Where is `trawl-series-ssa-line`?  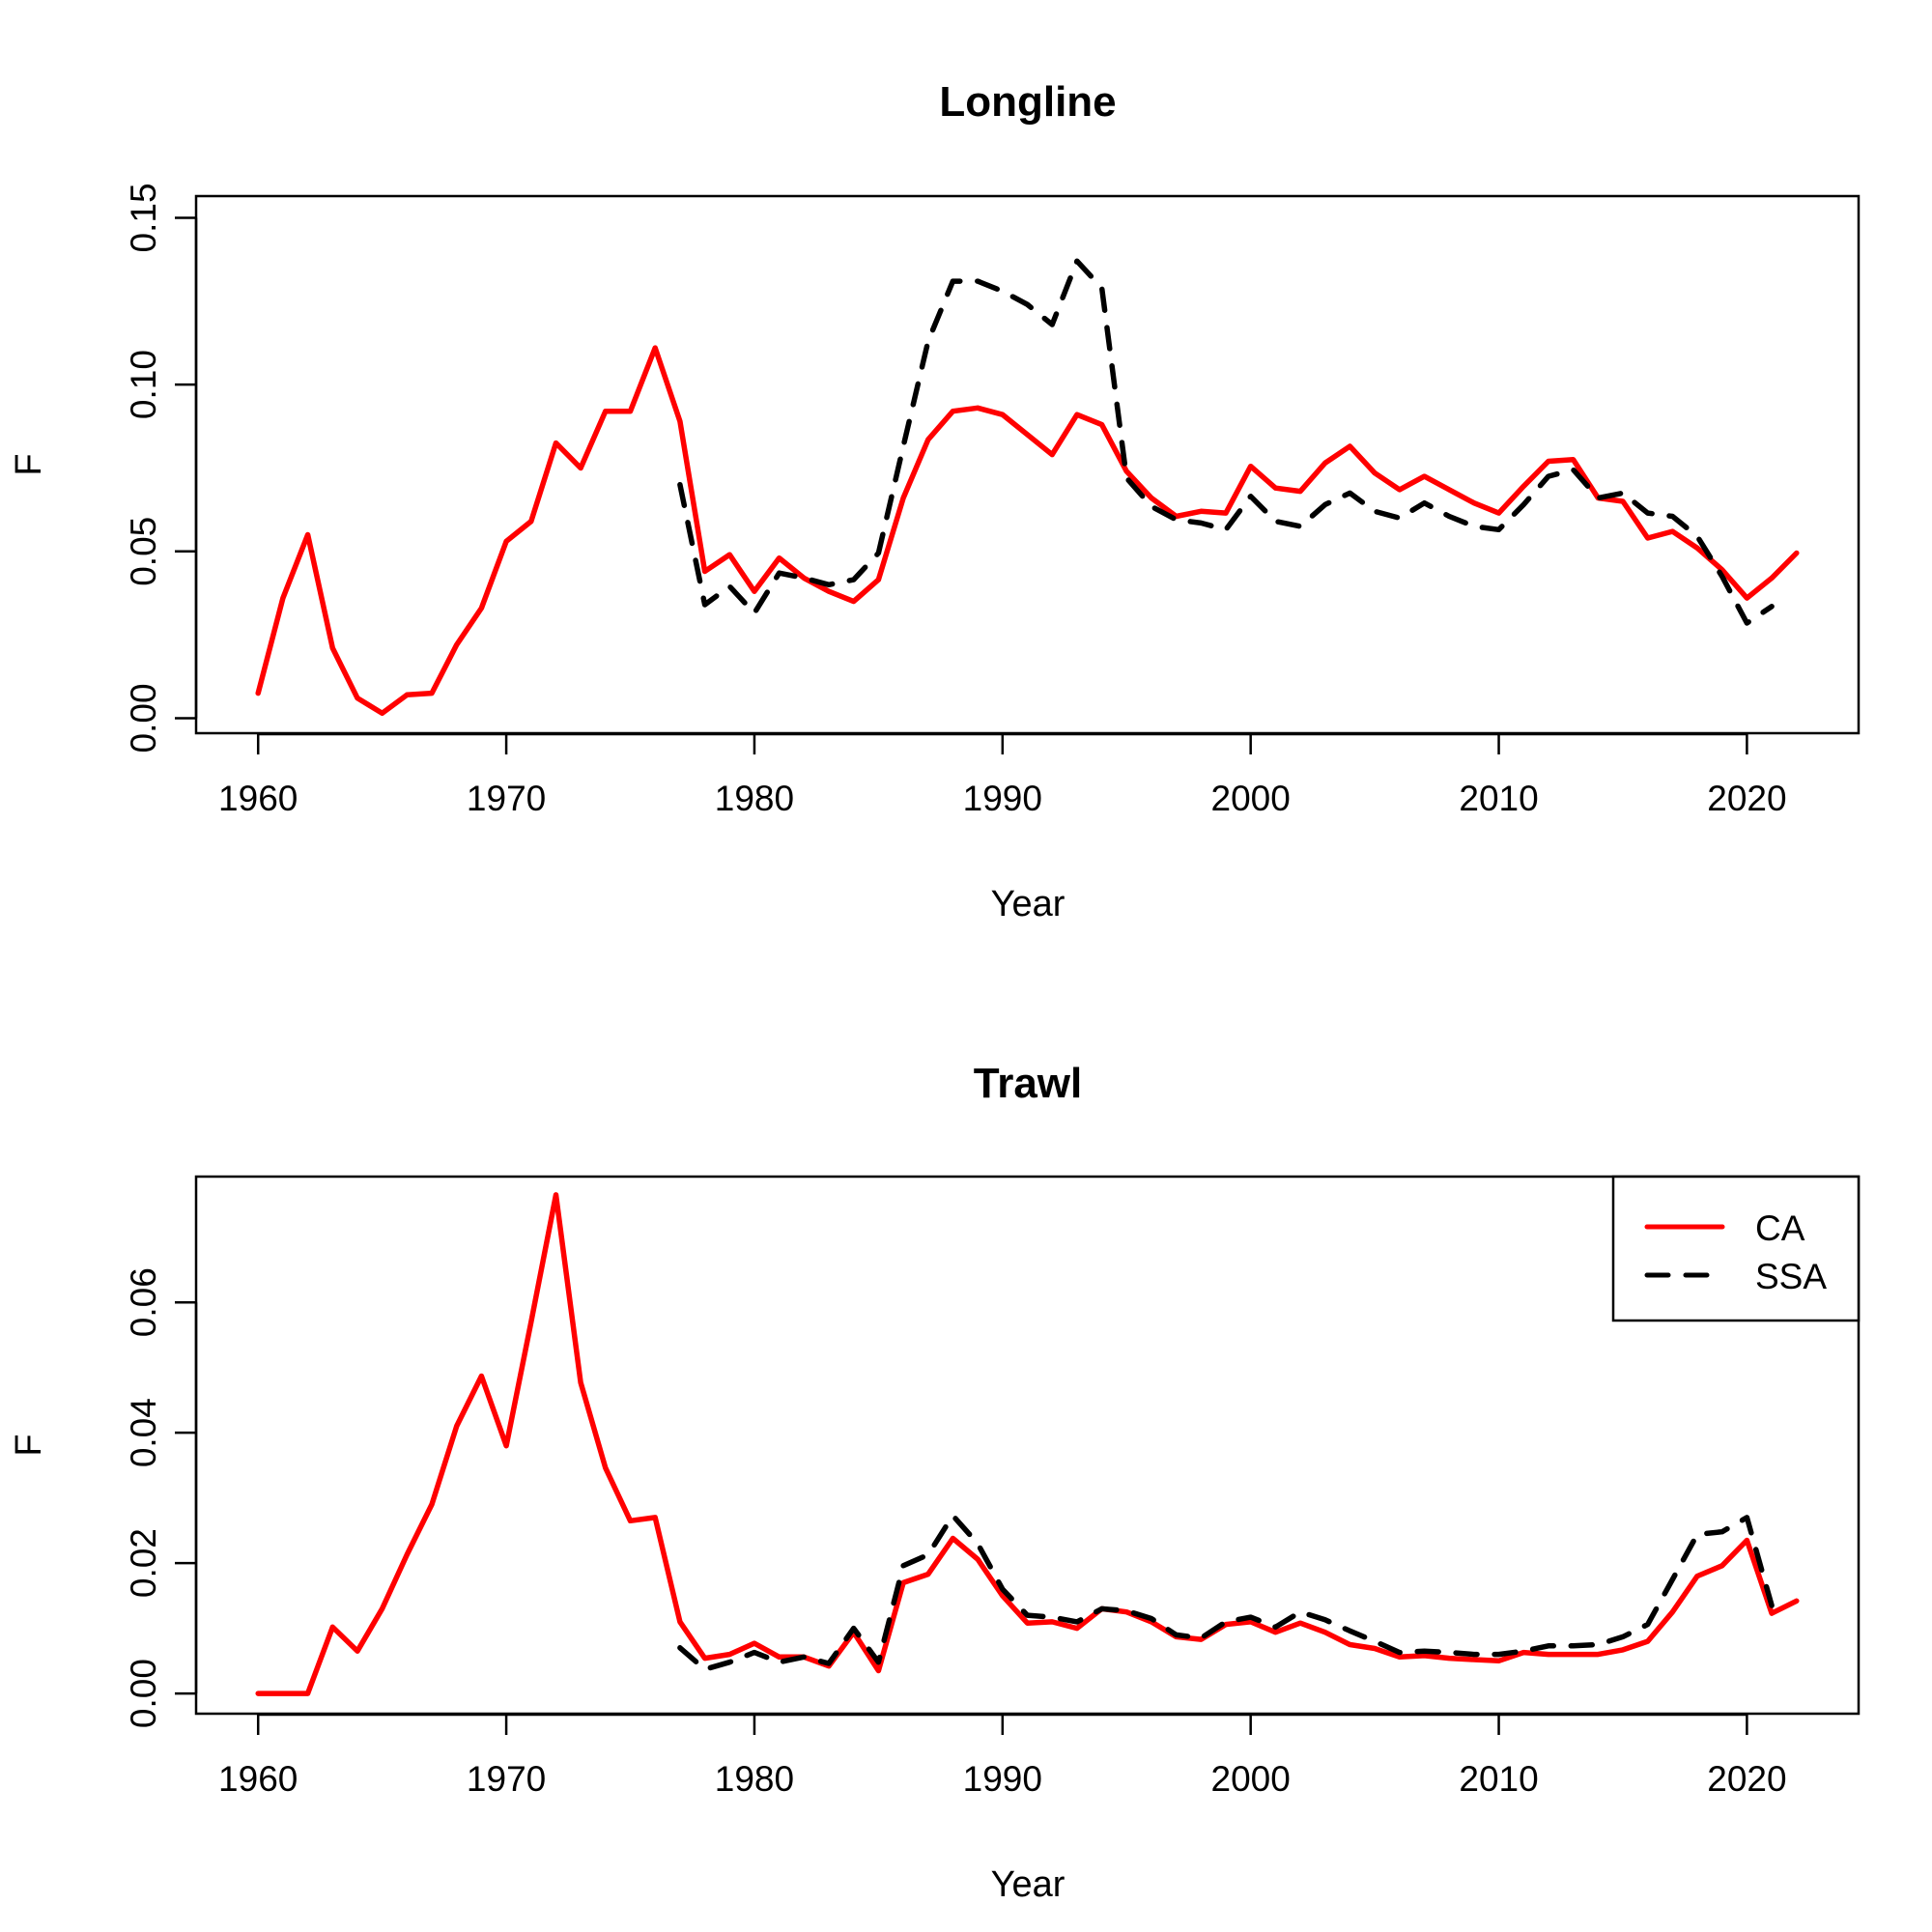
trawl-series-ssa-line is located at coordinates (1226, 1592).